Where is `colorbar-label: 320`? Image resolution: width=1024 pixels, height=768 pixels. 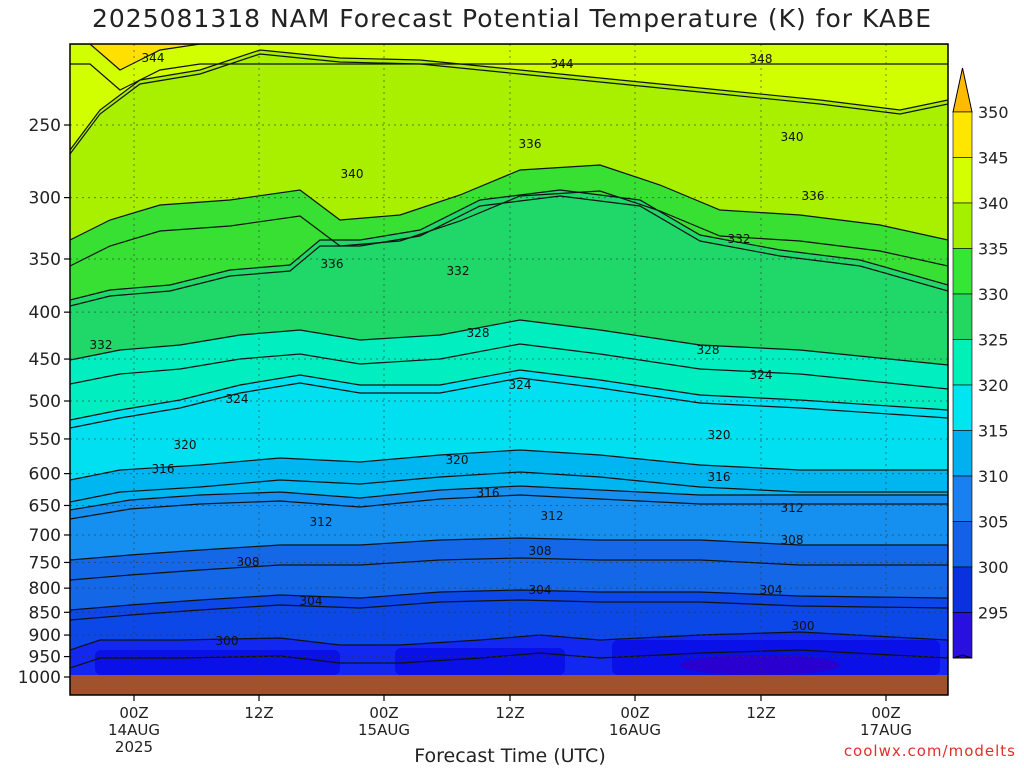 colorbar-label: 320 is located at coordinates (993, 385).